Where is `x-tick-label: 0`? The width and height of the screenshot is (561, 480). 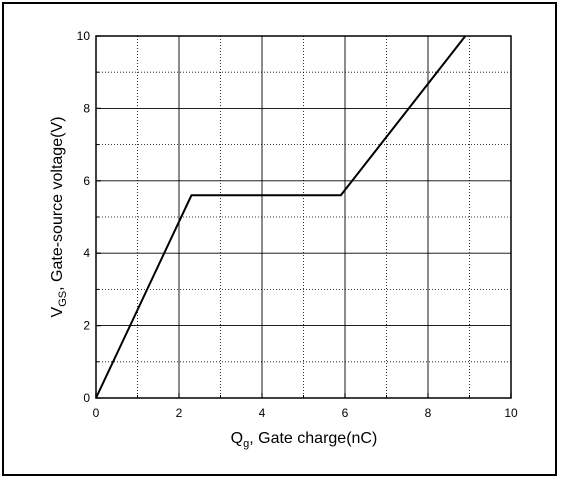 x-tick-label: 0 is located at coordinates (96, 413).